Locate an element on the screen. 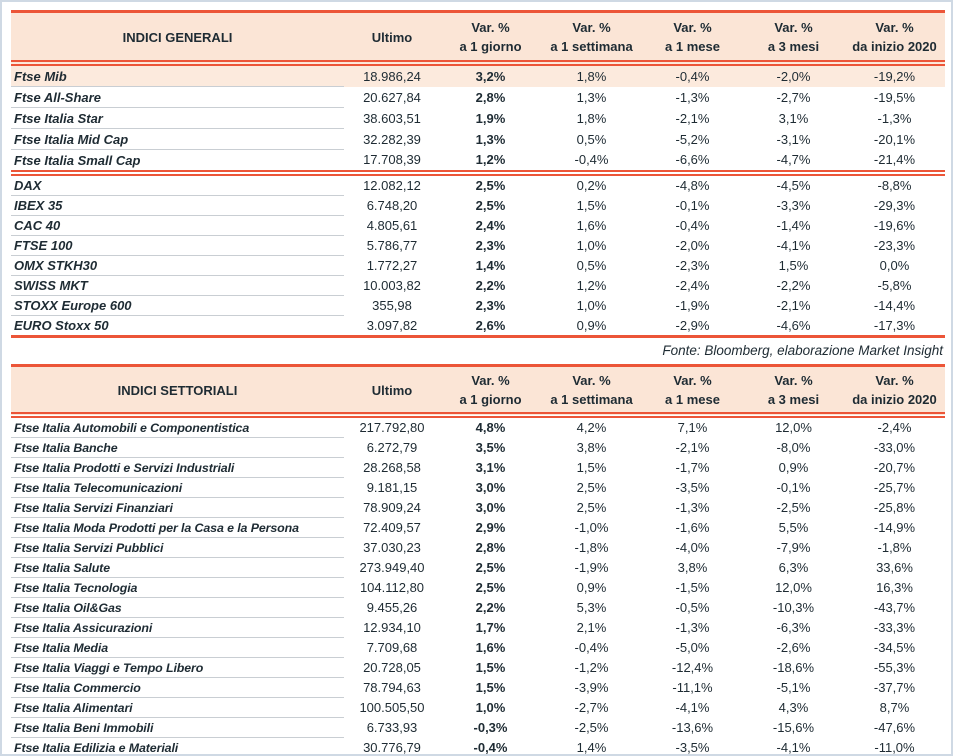 This screenshot has width=953, height=756. var-inizio-2020-cell: -1,8% is located at coordinates (894, 547).